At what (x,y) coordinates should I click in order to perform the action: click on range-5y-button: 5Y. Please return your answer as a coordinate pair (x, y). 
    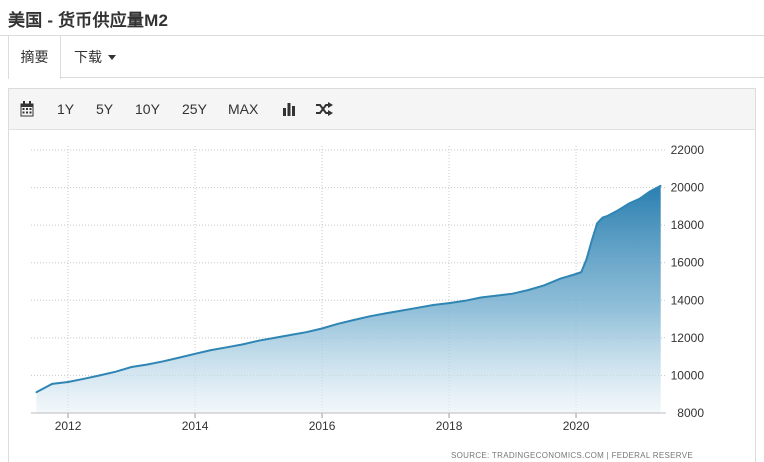
    Looking at the image, I should click on (105, 109).